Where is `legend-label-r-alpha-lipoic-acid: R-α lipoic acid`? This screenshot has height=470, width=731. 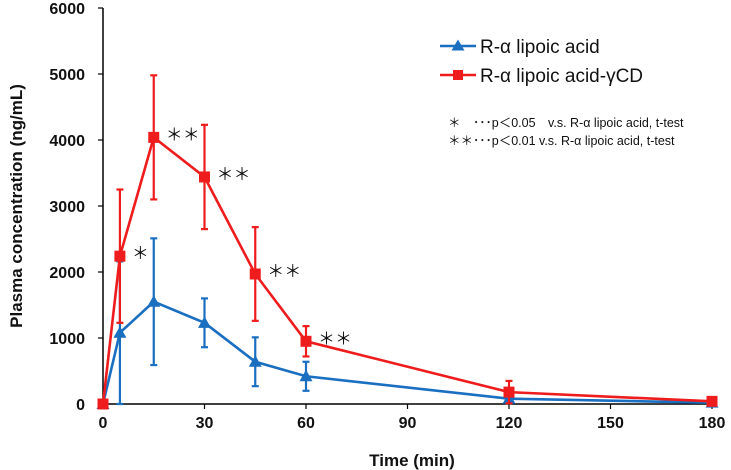
legend-label-r-alpha-lipoic-acid: R-α lipoic acid is located at coordinates (540, 47).